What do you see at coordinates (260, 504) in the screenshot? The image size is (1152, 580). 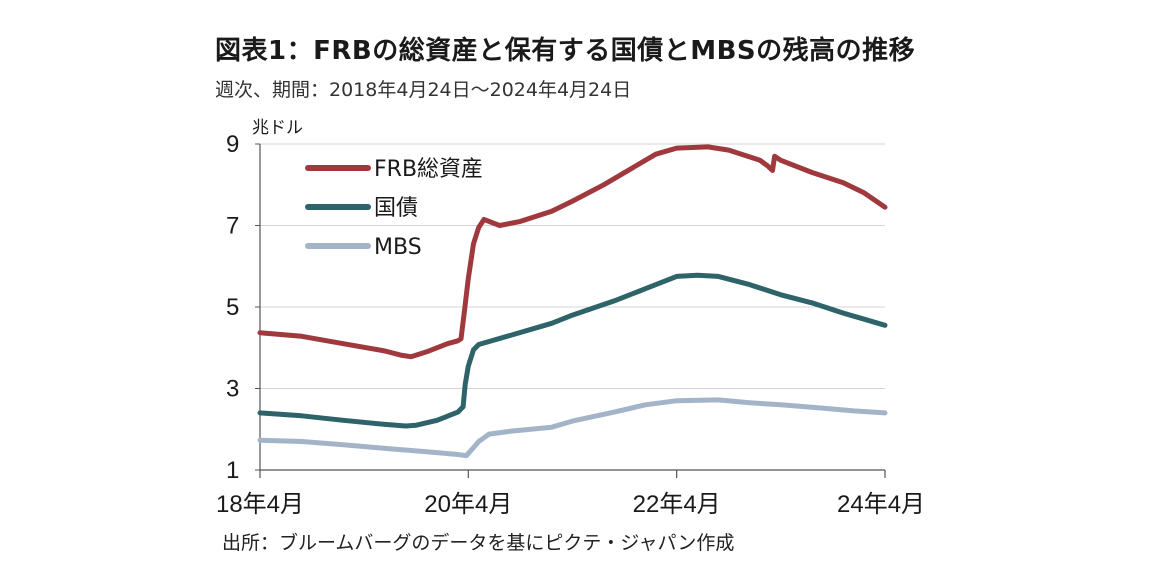 I see `x-tick-label: 18年4月` at bounding box center [260, 504].